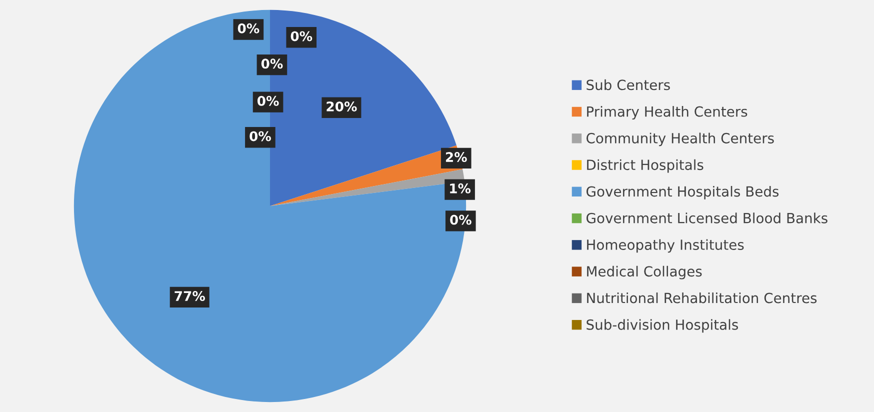  I want to click on data-label: 2%, so click(456, 157).